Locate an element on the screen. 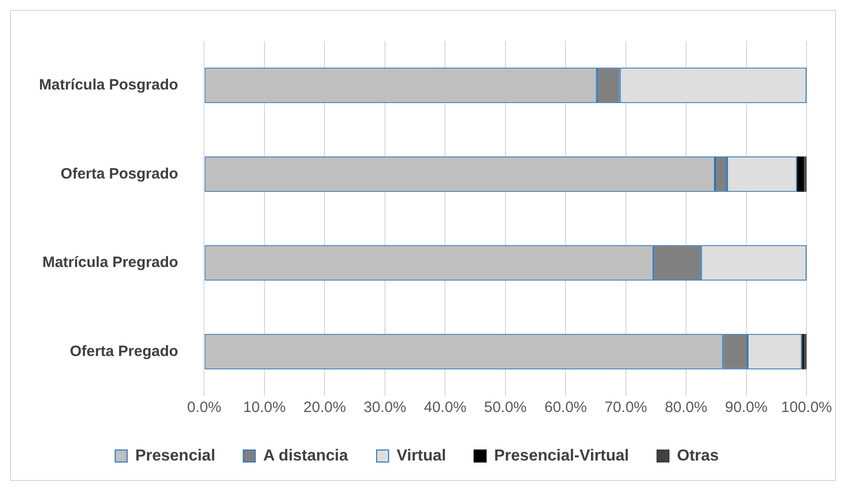 This screenshot has height=489, width=844. x-tick-label: 30.0% is located at coordinates (385, 407).